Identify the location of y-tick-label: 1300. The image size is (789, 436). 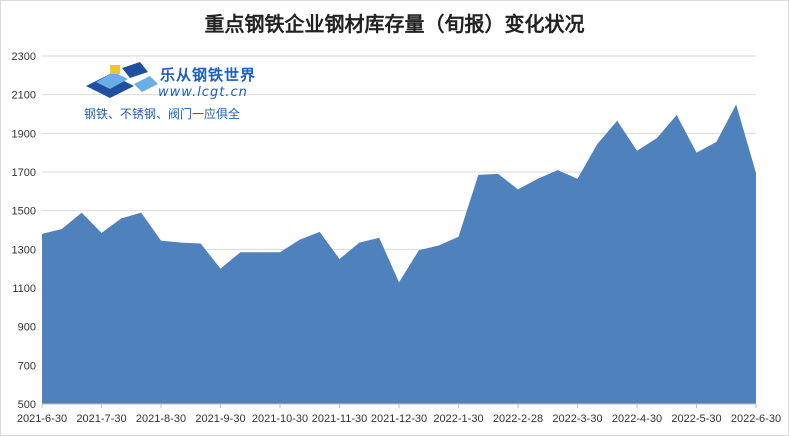
(24, 250).